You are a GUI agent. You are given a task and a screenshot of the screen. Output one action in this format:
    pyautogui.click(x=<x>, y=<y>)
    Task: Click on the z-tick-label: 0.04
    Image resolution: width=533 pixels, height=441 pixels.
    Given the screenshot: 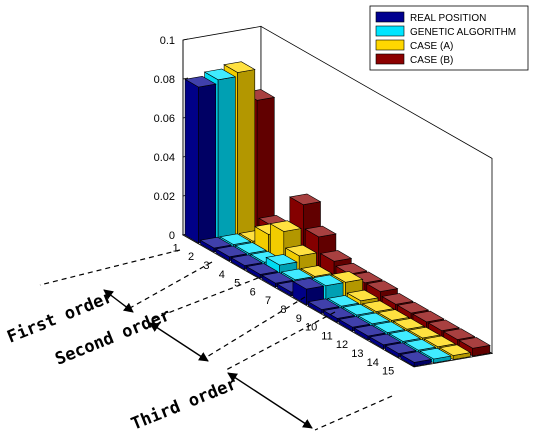 What is the action you would take?
    pyautogui.click(x=164, y=158)
    